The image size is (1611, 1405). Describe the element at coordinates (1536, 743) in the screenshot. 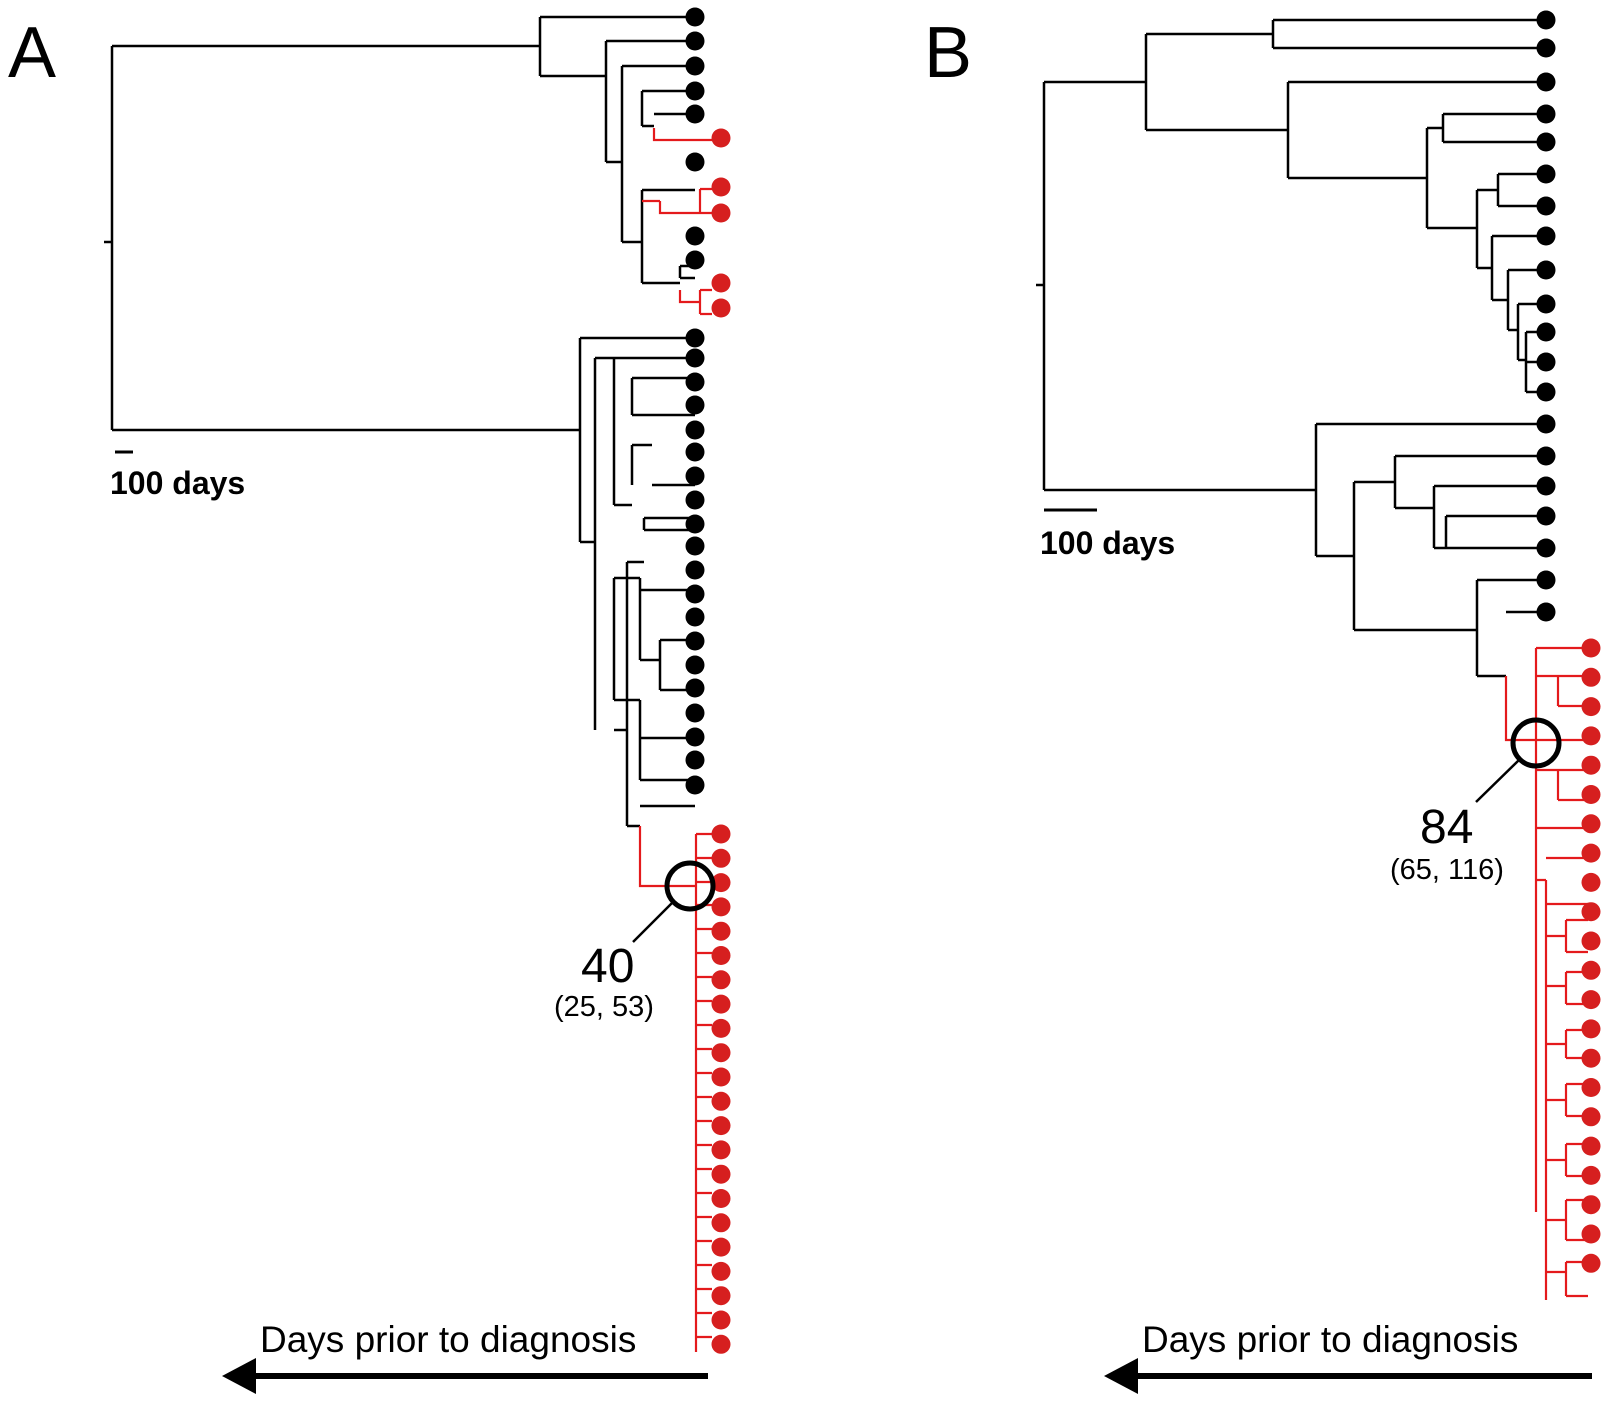

I see `panel-b-mrca-circle` at that location.